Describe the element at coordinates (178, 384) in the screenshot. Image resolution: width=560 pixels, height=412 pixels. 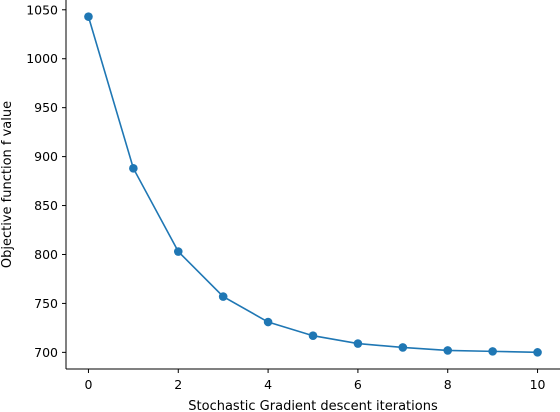
I see `x-tick-label: 2` at that location.